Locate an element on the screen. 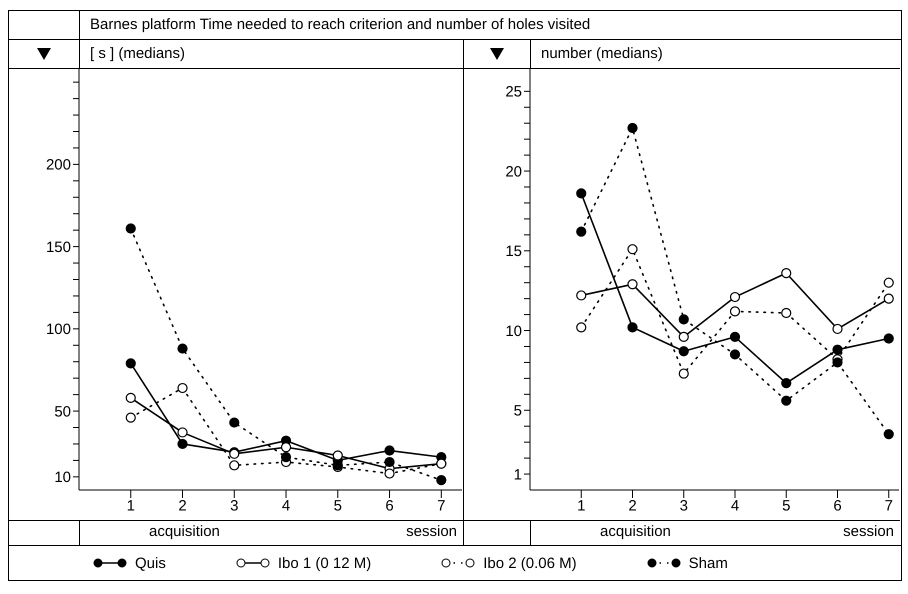 Image resolution: width=908 pixels, height=594 pixels. y-tick-label: 100 is located at coordinates (58, 329).